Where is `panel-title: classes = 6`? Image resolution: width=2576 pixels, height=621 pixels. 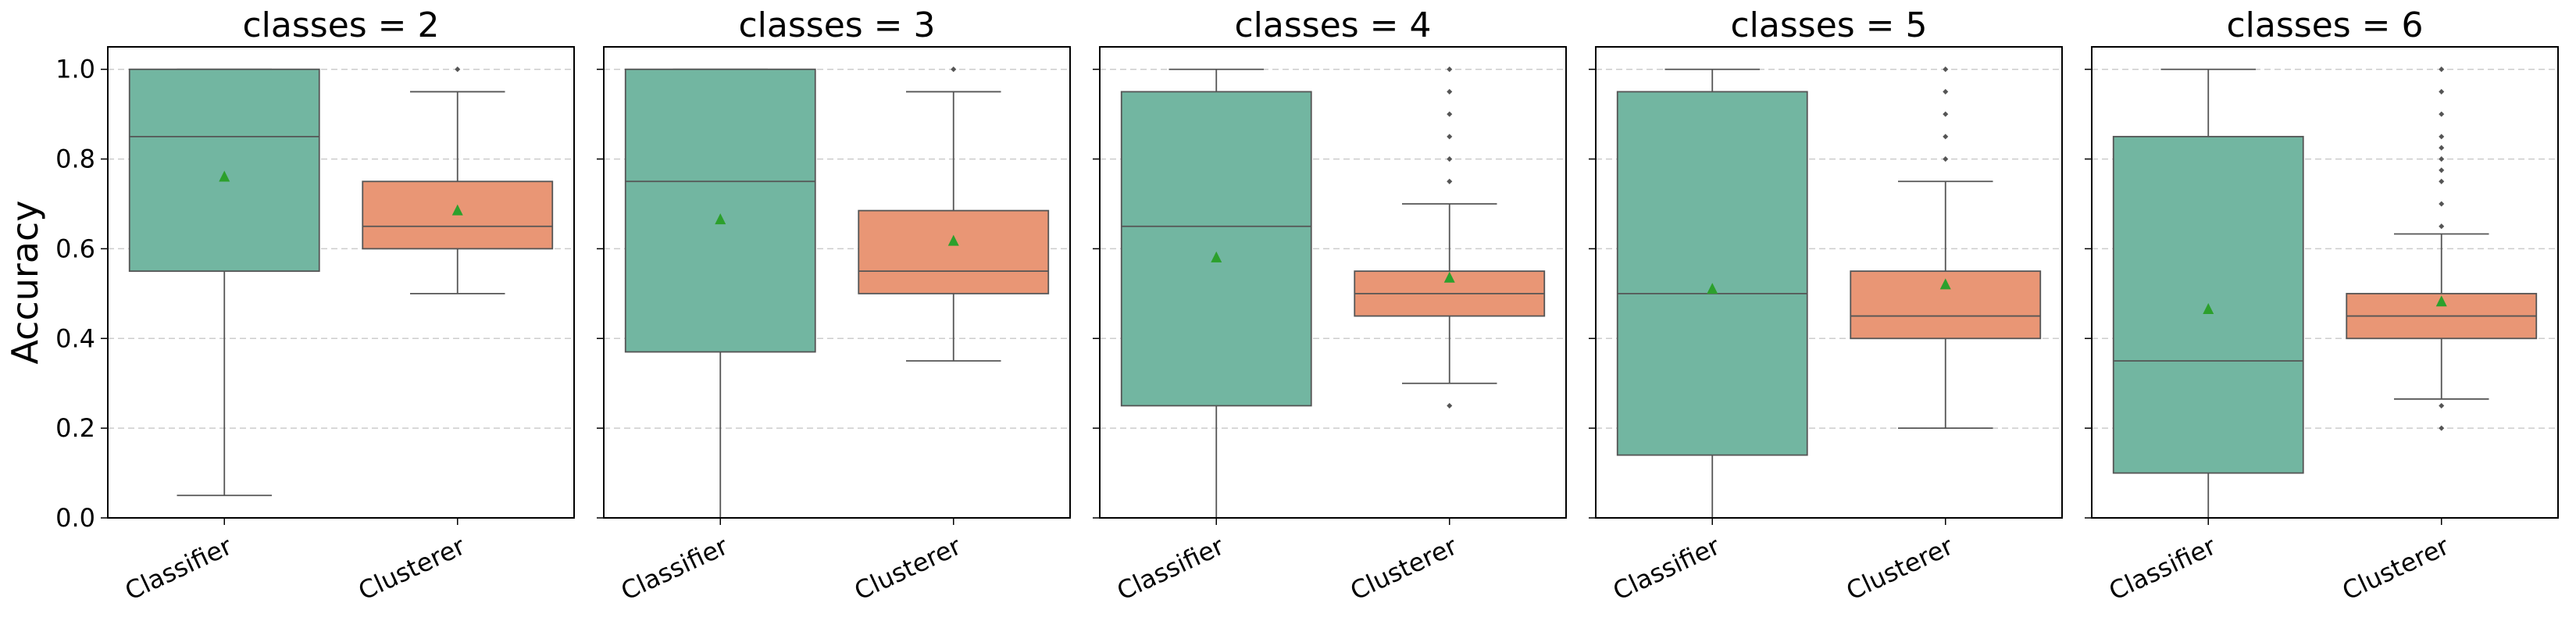 panel-title: classes = 6 is located at coordinates (2324, 25).